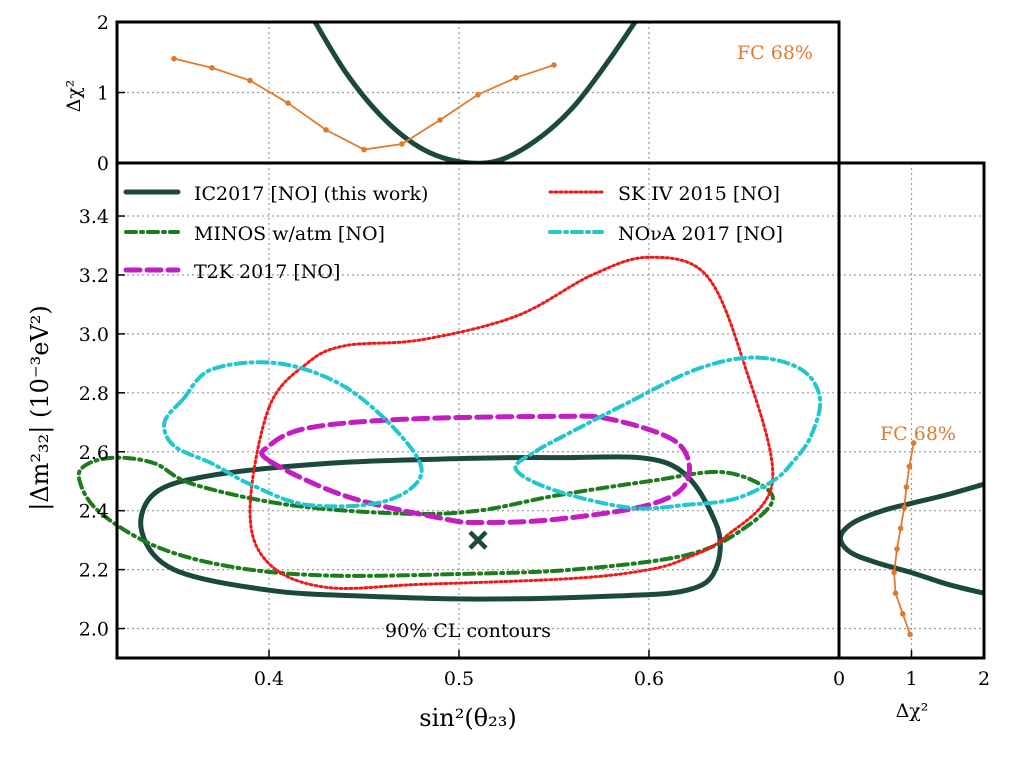  I want to click on right-plot-series, so click(911, 539).